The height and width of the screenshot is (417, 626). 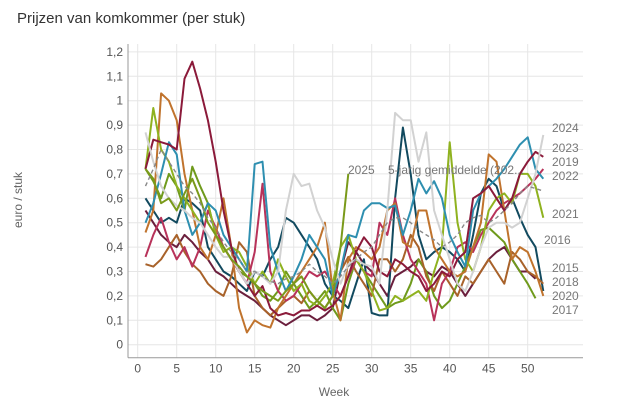 I want to click on x-tick-label: 10, so click(x=216, y=369).